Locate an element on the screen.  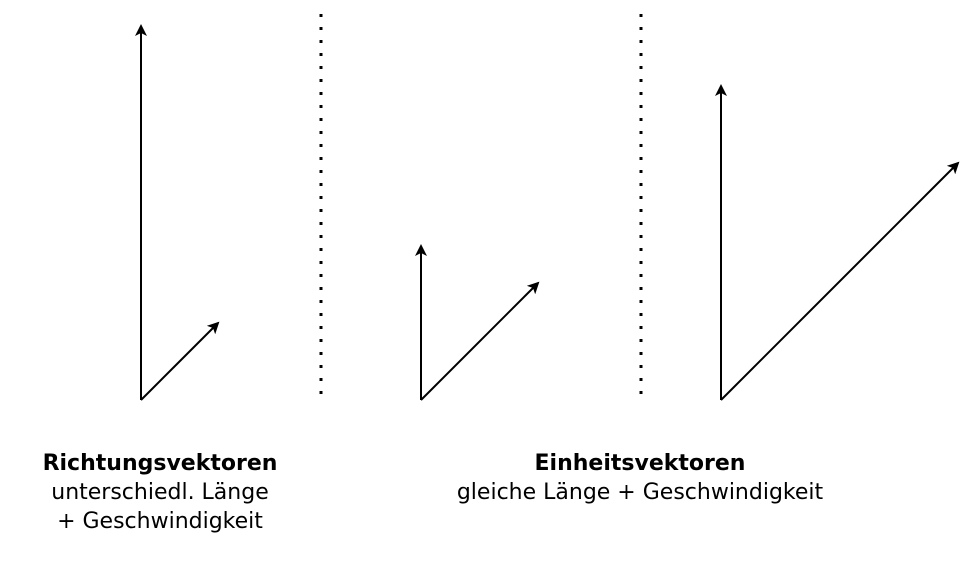
unit-vectors-line1: gleiche Länge + Geschwindigkeit is located at coordinates (640, 492).